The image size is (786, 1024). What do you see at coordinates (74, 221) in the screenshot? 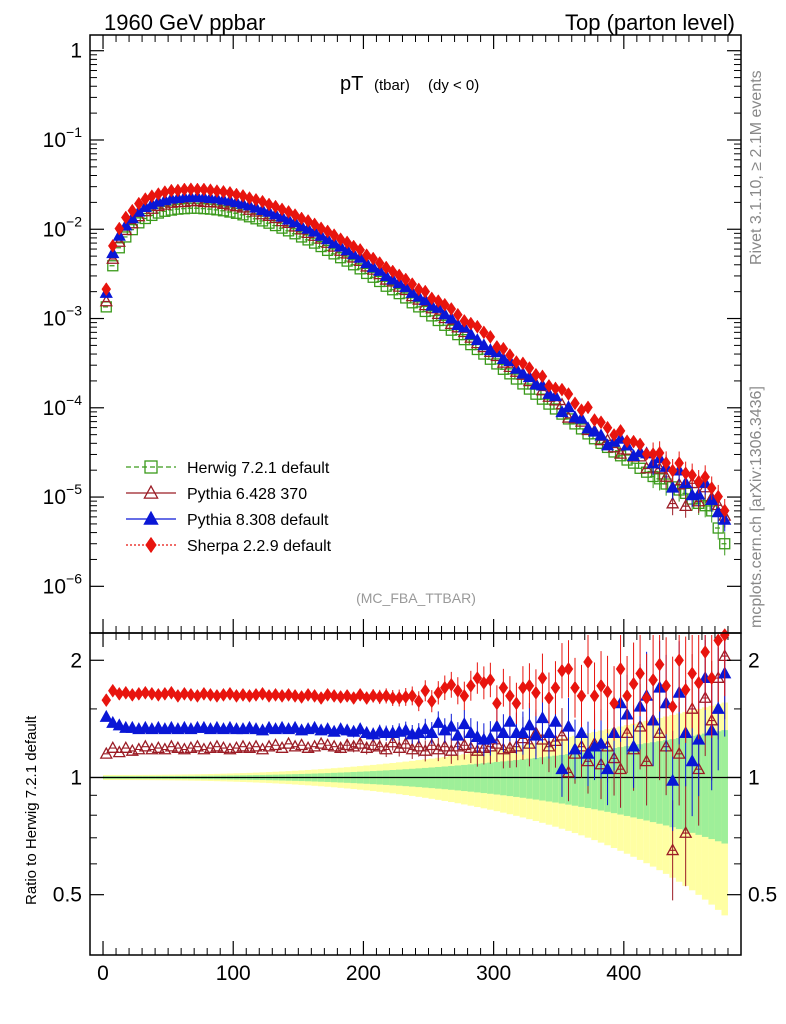
I see `main-y-tick-exponent: −2` at bounding box center [74, 221].